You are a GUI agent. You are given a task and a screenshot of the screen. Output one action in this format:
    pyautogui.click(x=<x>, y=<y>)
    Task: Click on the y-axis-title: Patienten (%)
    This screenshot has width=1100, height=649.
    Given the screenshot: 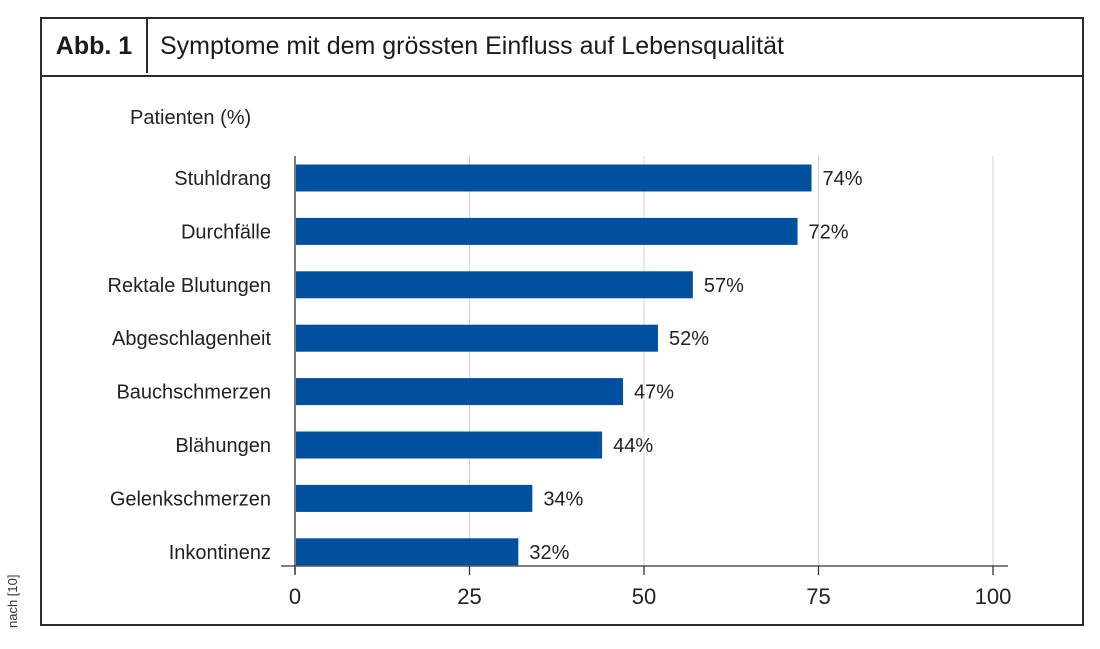 What is the action you would take?
    pyautogui.click(x=190, y=118)
    